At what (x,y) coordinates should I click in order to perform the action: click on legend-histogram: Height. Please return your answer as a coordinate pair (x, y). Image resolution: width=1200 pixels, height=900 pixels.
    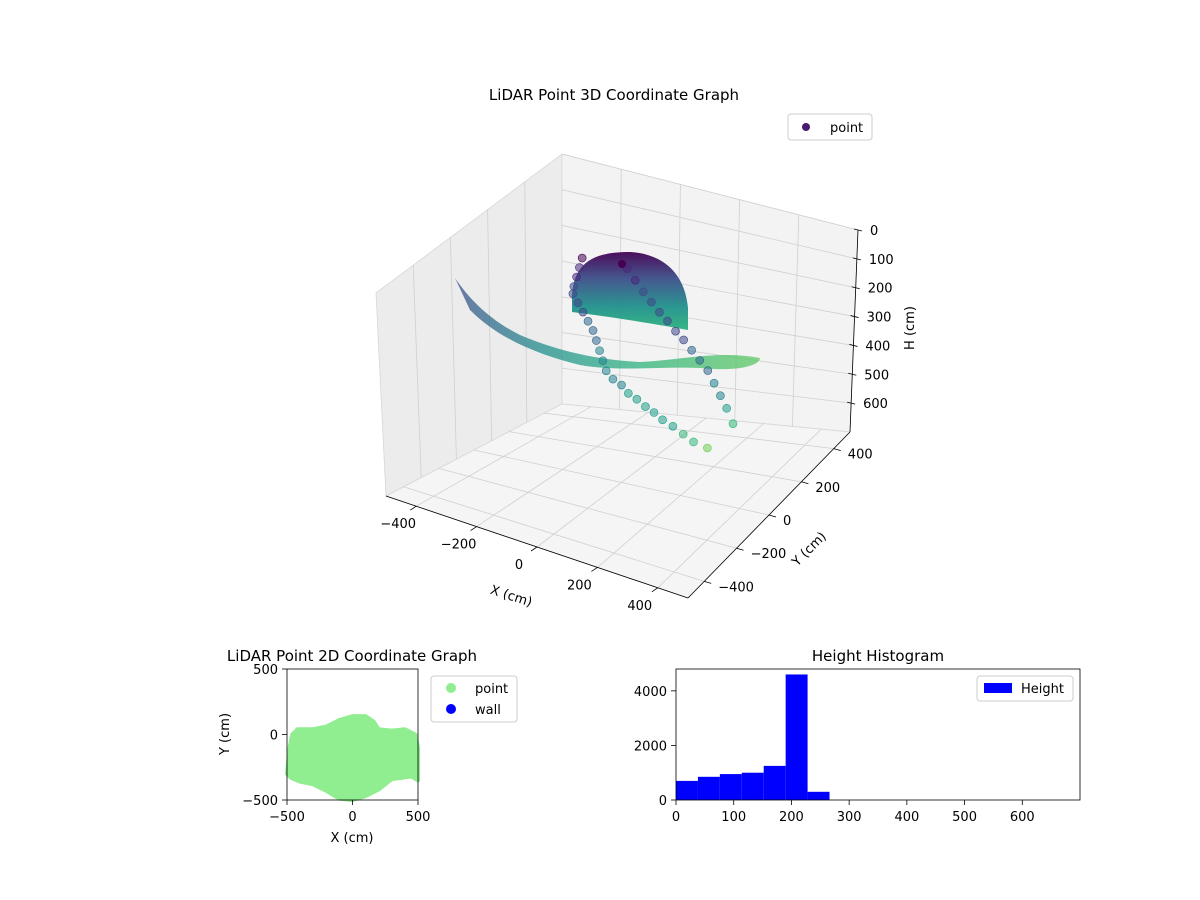
    Looking at the image, I should click on (1025, 688).